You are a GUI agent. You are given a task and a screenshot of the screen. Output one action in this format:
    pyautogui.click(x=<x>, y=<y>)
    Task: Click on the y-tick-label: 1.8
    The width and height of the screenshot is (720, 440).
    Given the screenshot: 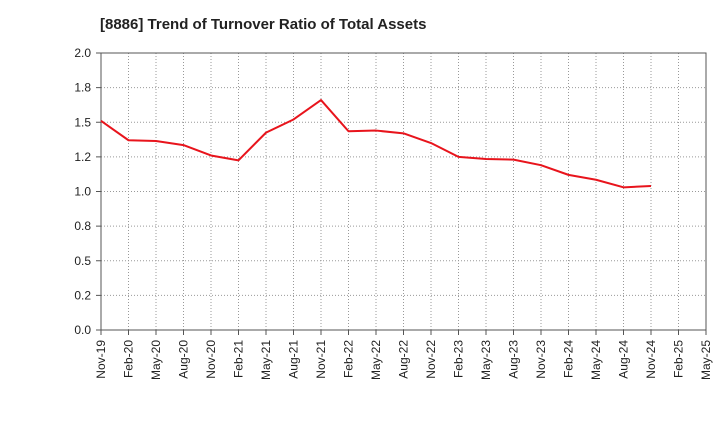 What is the action you would take?
    pyautogui.click(x=82, y=88)
    